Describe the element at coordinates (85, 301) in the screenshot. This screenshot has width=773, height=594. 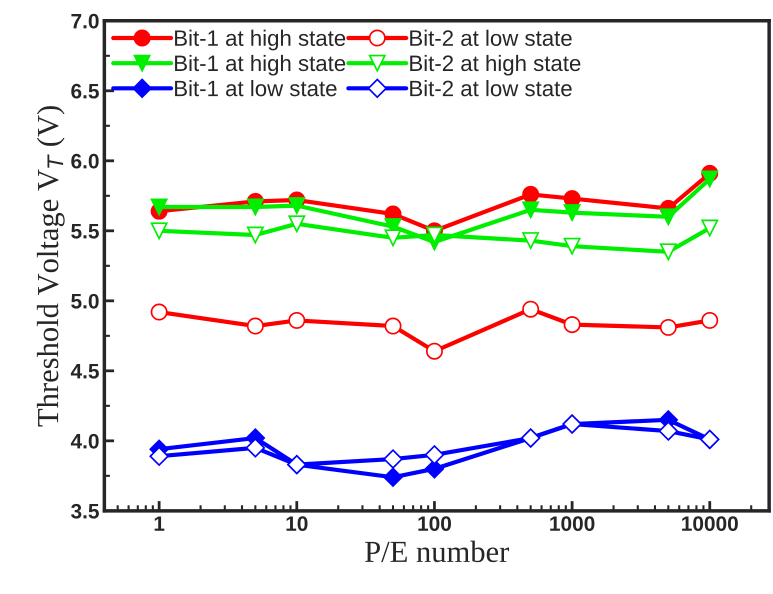
I see `y-tick-label: 5.0` at that location.